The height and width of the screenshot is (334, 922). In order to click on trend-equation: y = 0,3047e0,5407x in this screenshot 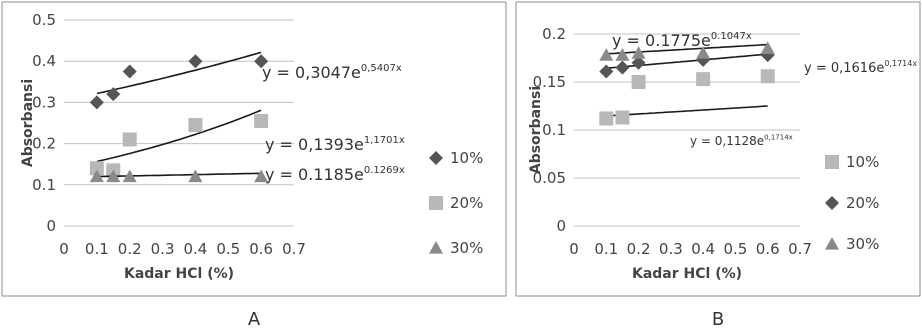, I will do `click(332, 72)`.